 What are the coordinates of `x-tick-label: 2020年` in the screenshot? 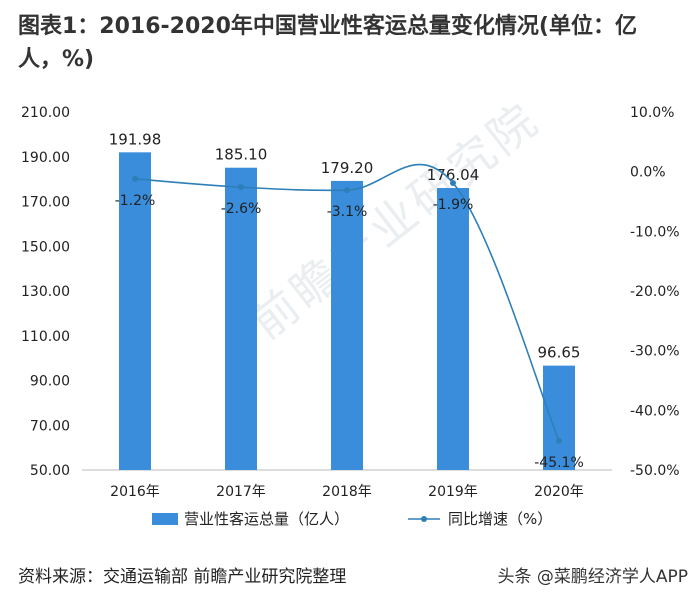 It's located at (559, 492).